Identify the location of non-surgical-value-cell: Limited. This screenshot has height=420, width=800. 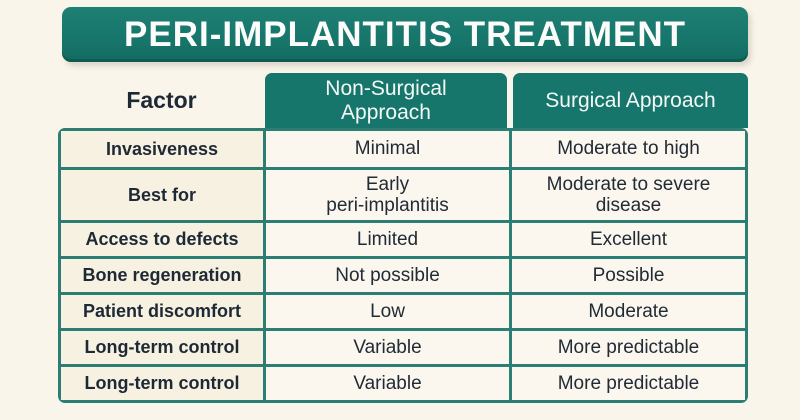
(387, 239).